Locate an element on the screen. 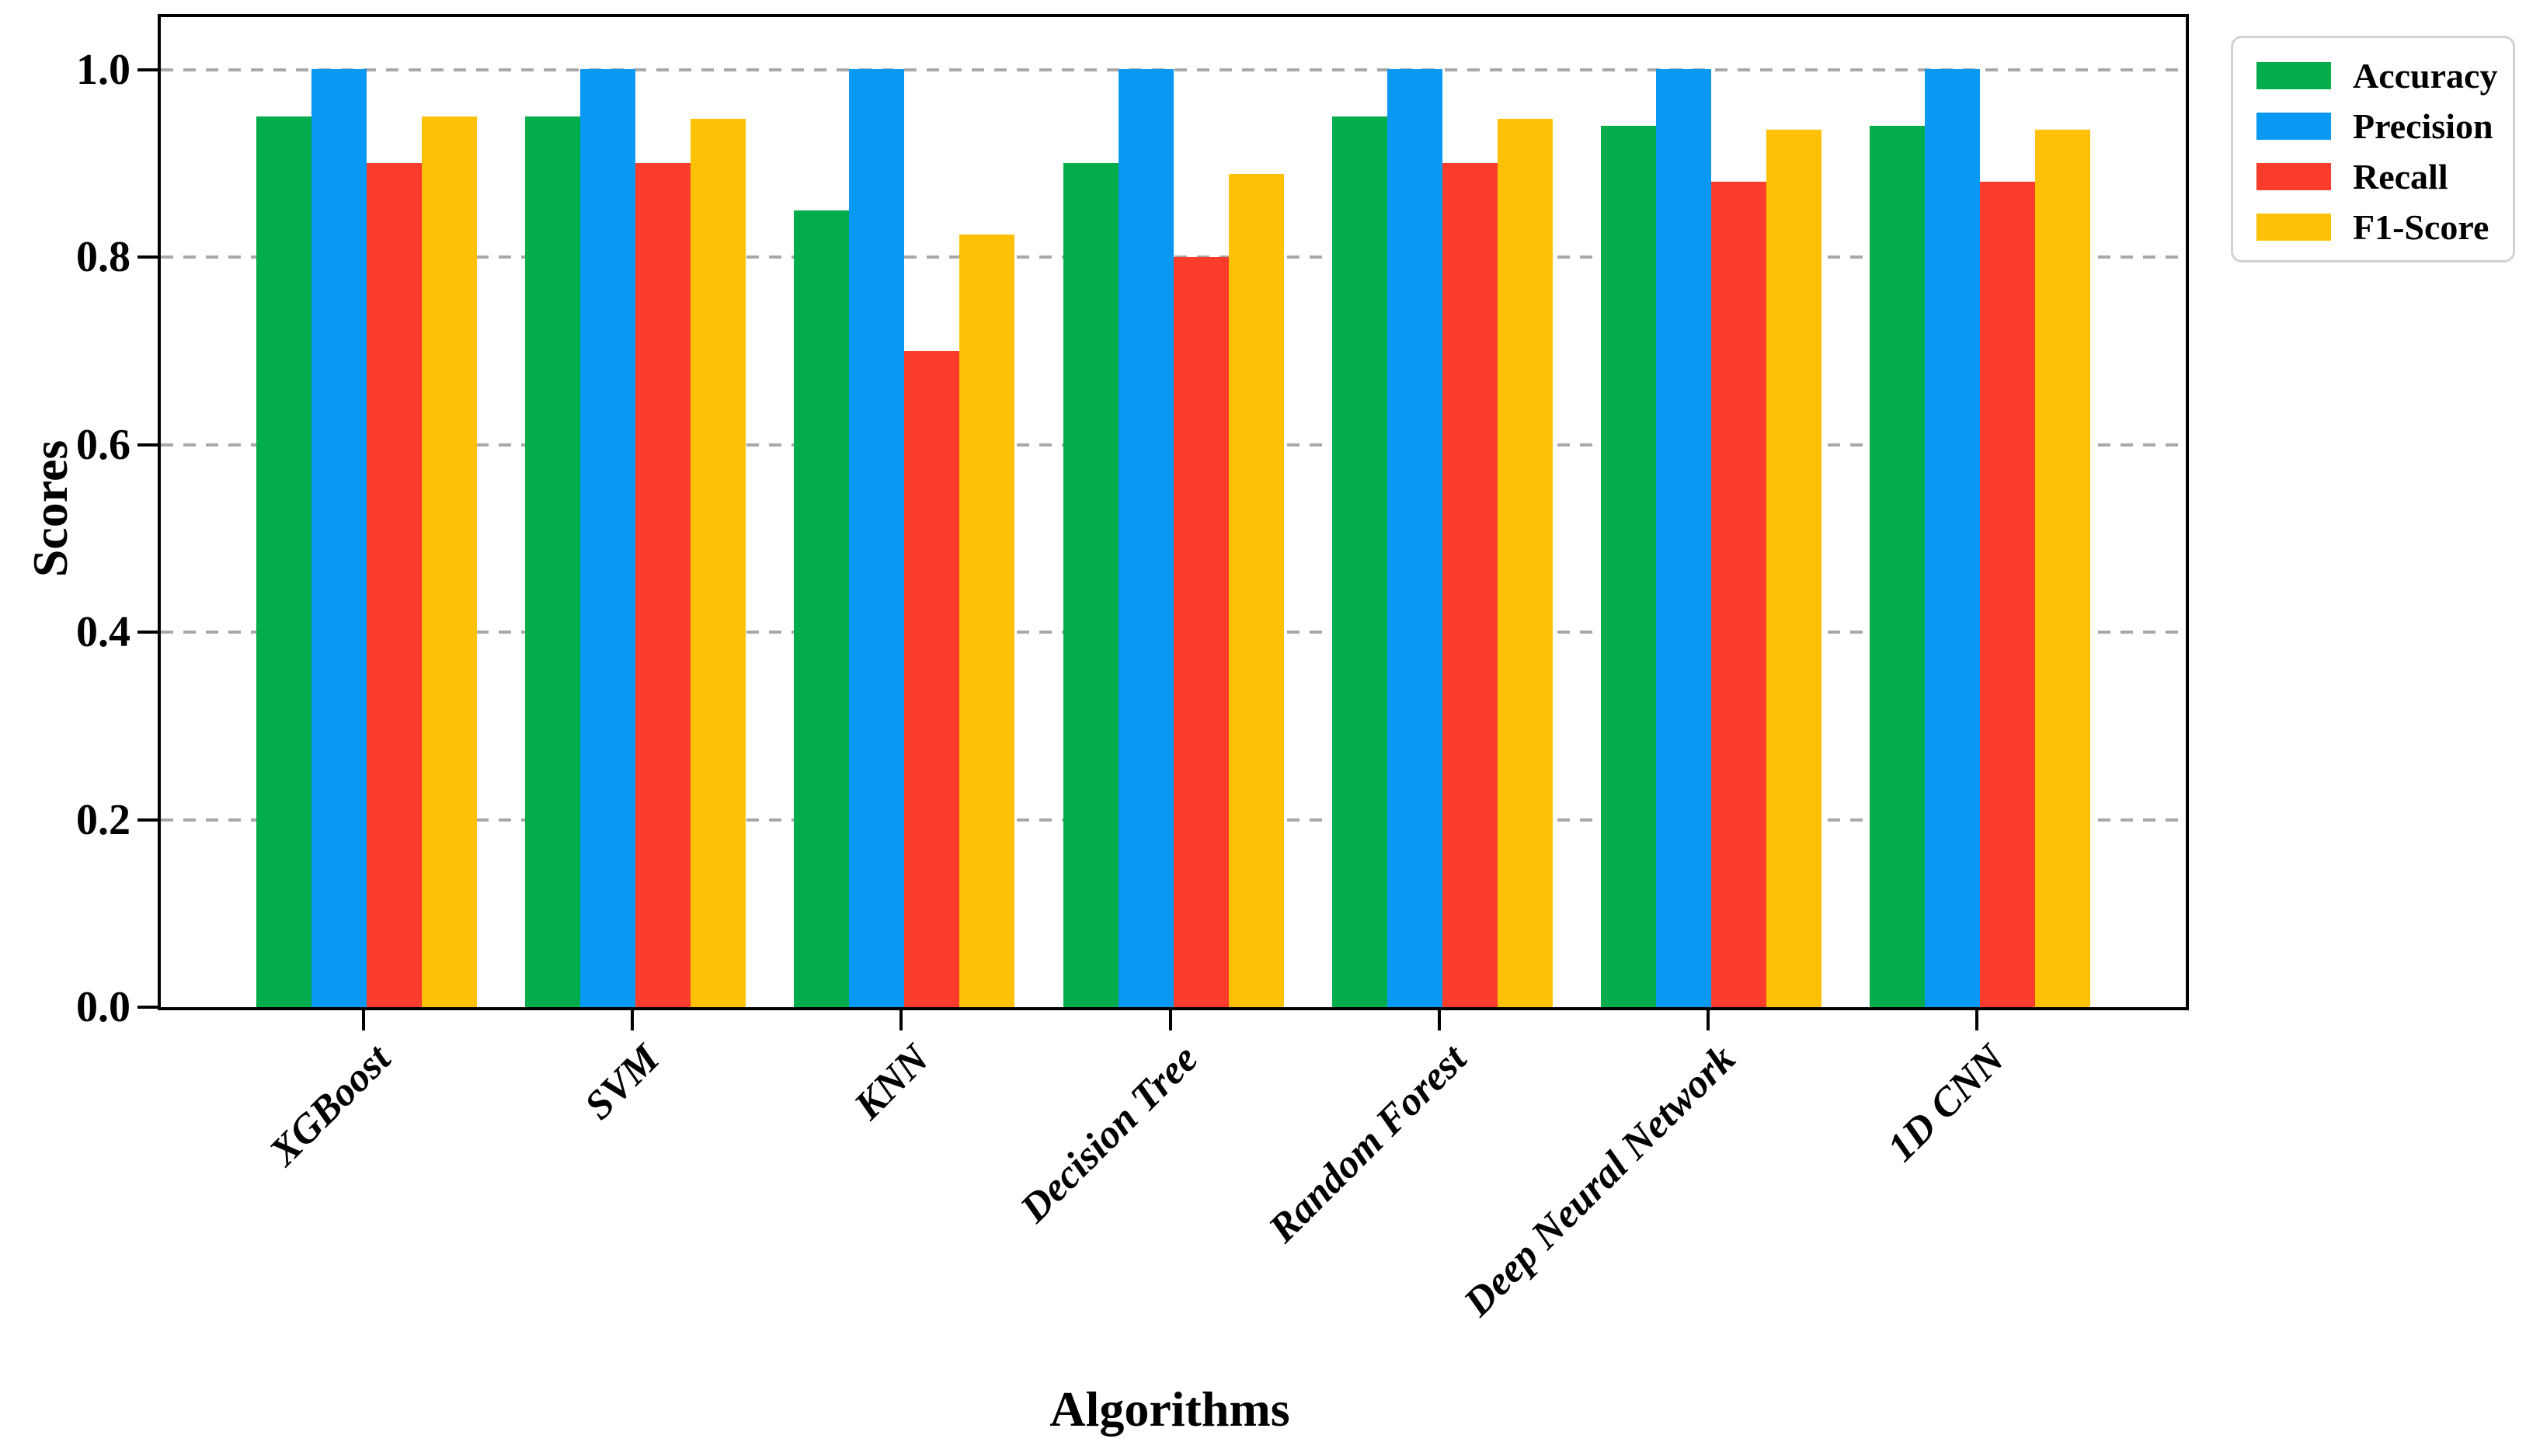 The image size is (2526, 1456). bar-precision-random-forest is located at coordinates (1414, 538).